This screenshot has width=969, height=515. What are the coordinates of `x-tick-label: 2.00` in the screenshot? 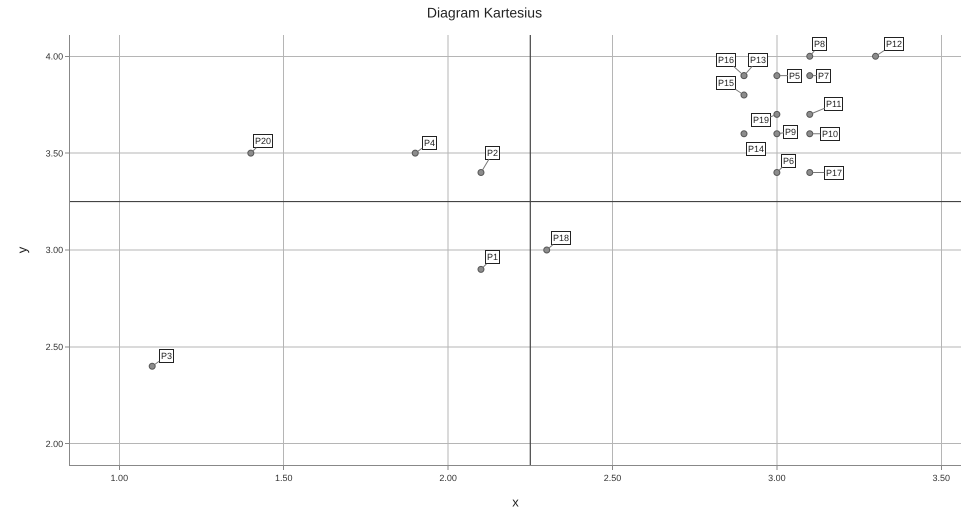 It's located at (448, 477).